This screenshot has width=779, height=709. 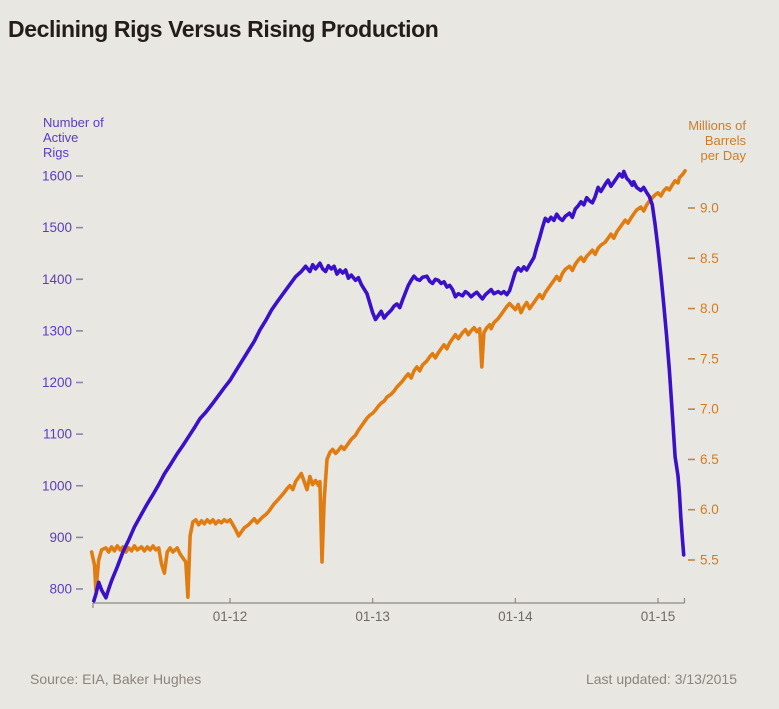 I want to click on left-tick-label: 1200, so click(x=57, y=382).